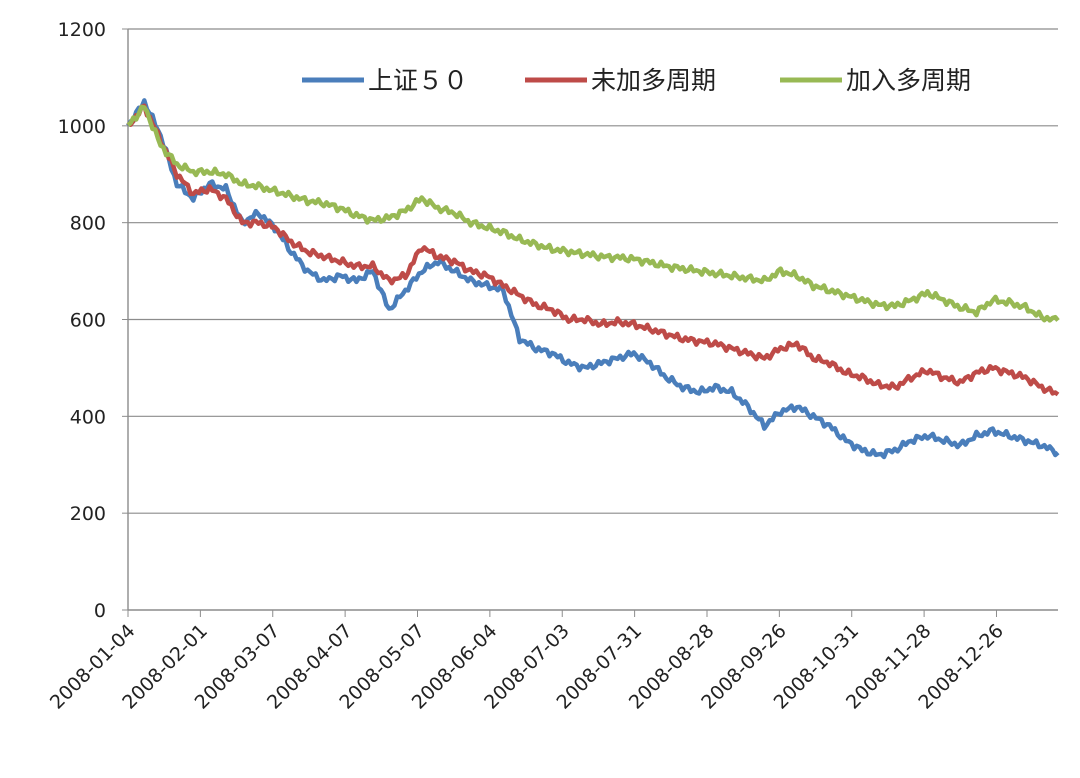 Image resolution: width=1080 pixels, height=778 pixels. Describe the element at coordinates (418, 80) in the screenshot. I see `legend-label-0: 上证５０` at that location.